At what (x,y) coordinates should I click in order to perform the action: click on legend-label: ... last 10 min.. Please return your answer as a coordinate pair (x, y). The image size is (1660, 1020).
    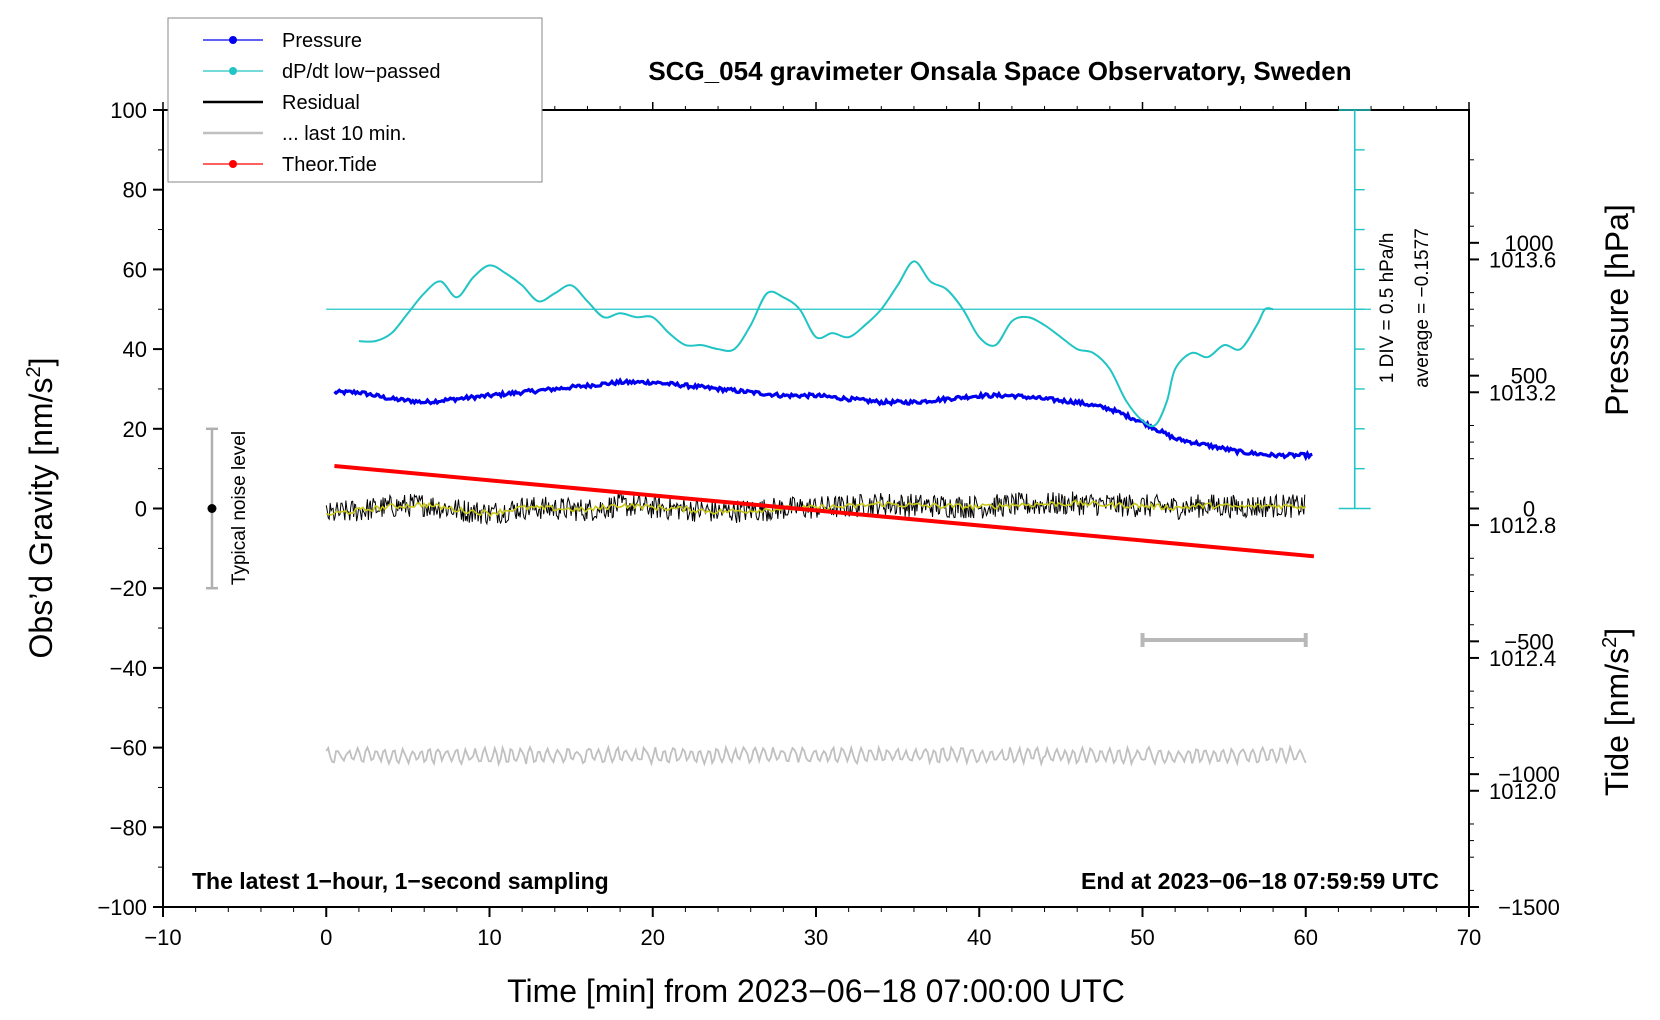
    Looking at the image, I should click on (344, 134).